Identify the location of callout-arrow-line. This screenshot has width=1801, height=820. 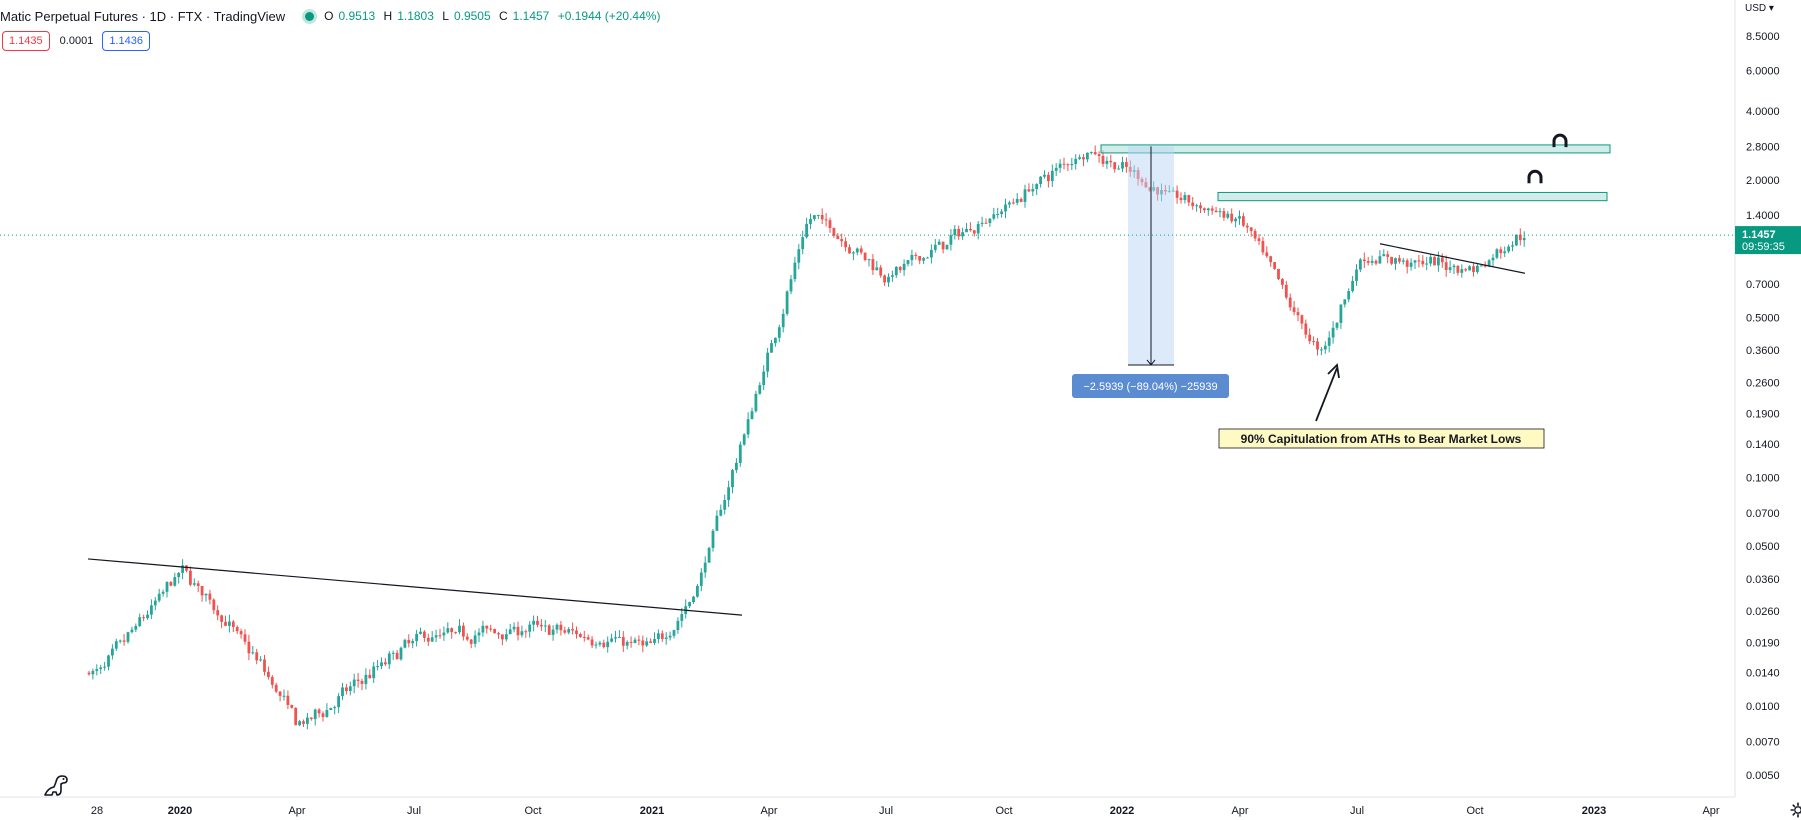
(1326, 394).